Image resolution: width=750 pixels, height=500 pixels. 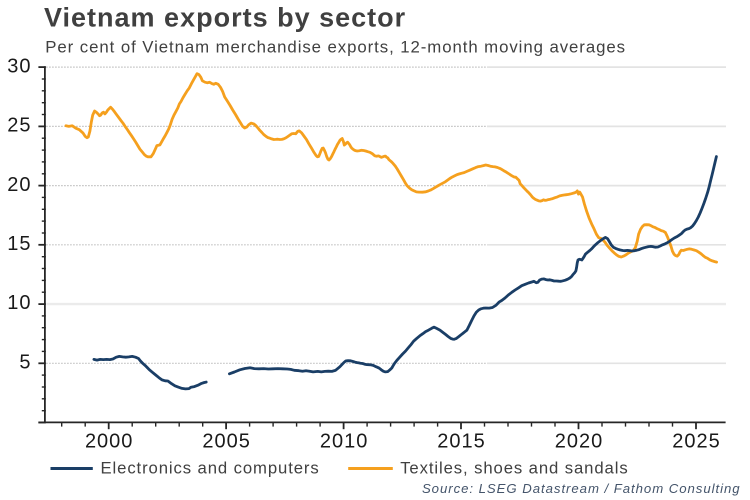 I want to click on svg-text: 10, so click(x=19, y=303).